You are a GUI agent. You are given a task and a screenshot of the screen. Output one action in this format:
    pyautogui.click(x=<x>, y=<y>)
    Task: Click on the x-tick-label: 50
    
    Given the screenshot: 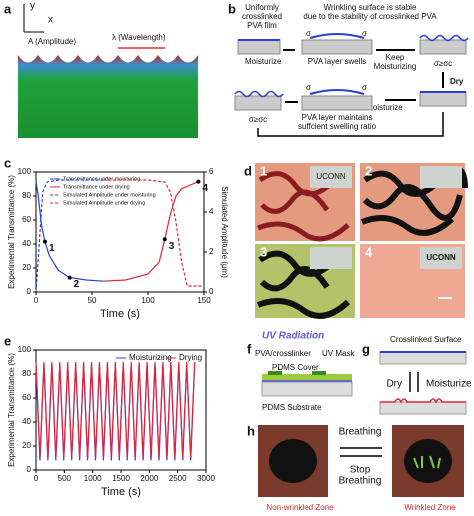 What is the action you would take?
    pyautogui.click(x=92, y=300)
    